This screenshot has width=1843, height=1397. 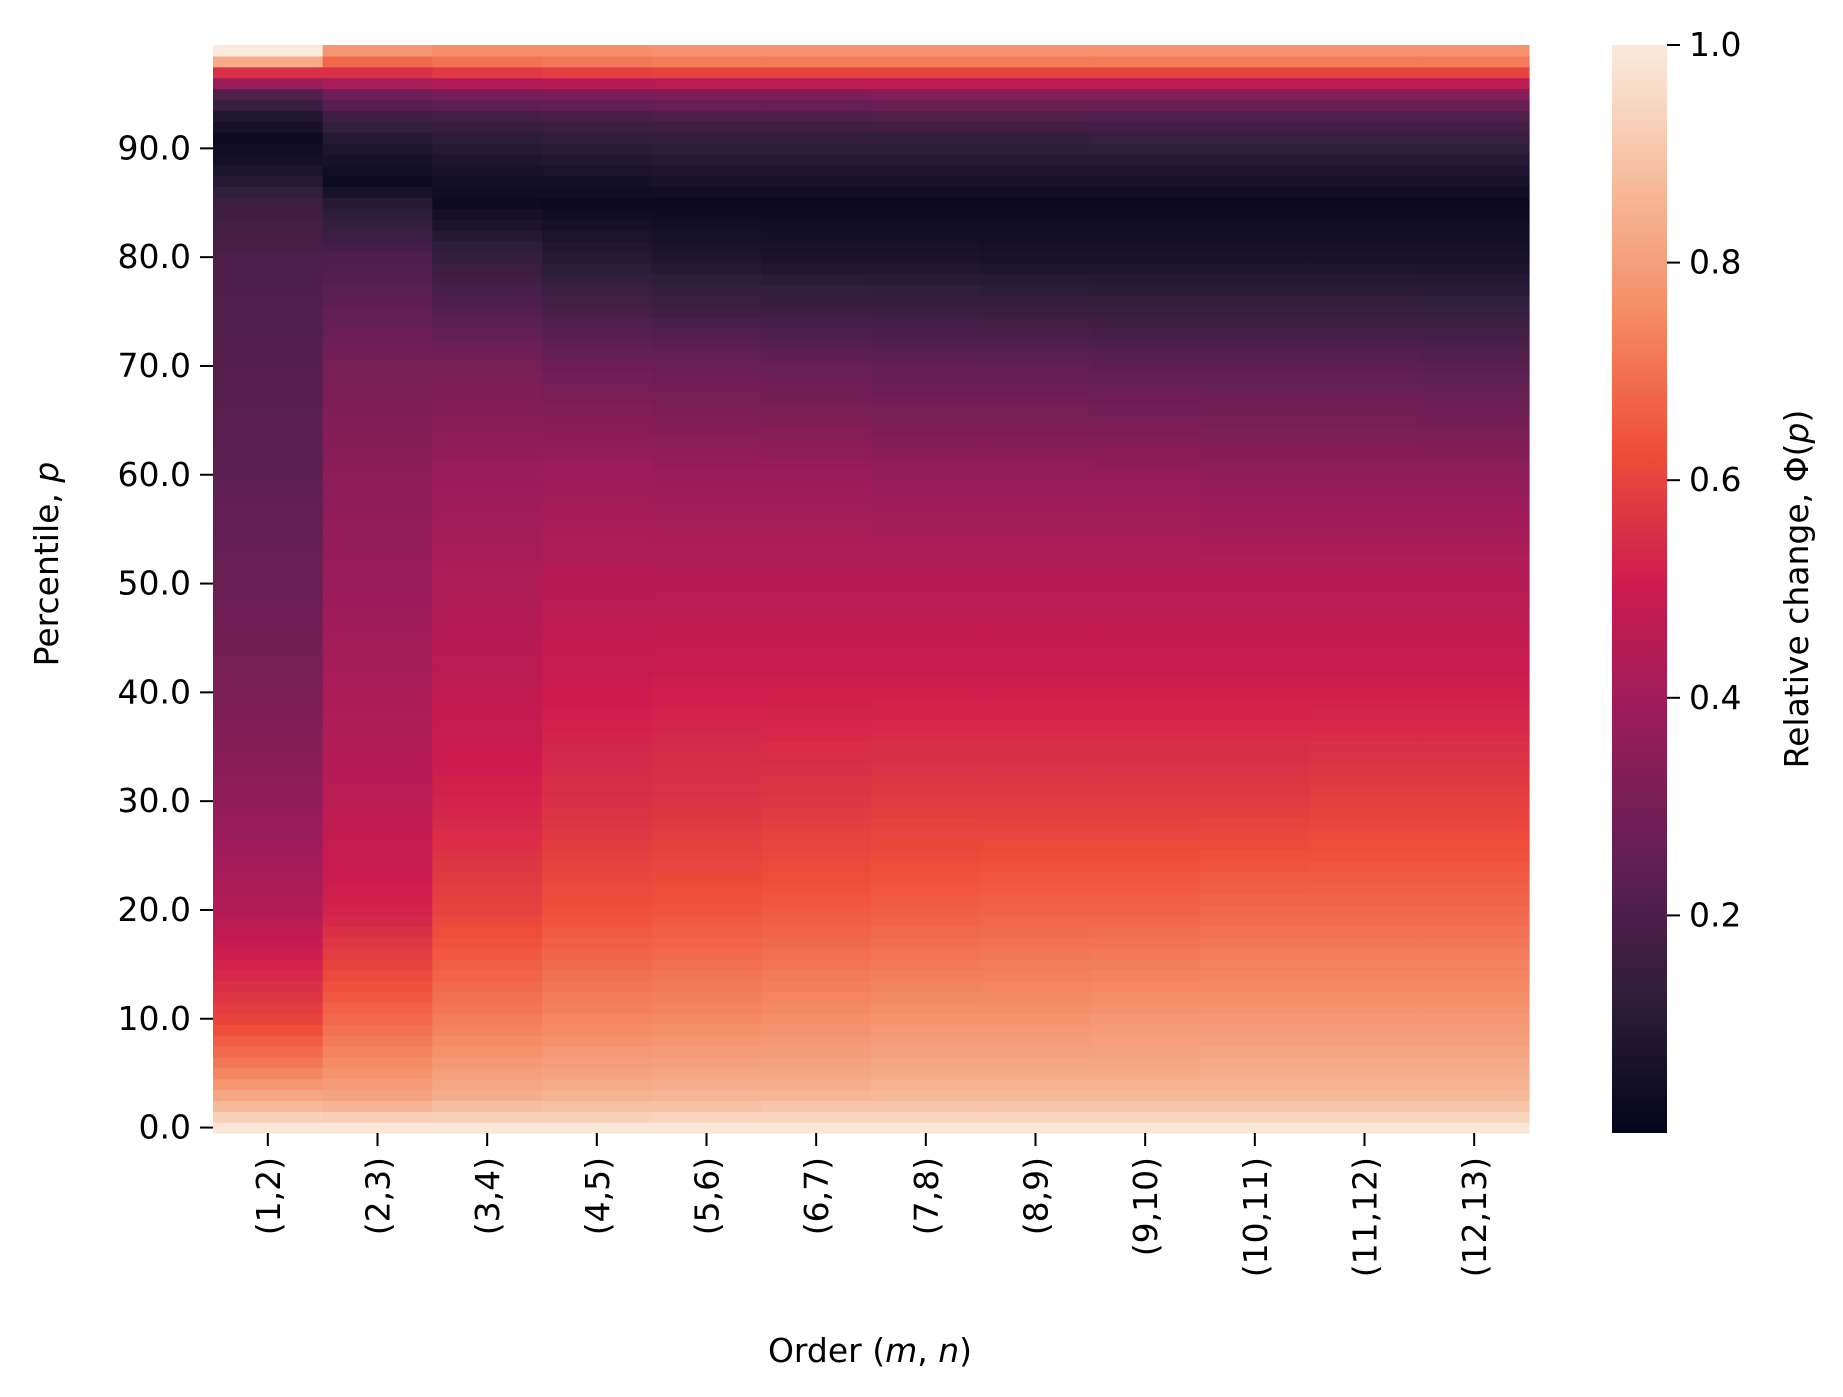 What do you see at coordinates (1796, 589) in the screenshot?
I see `colorbar-label: Relative change, Φ(p)` at bounding box center [1796, 589].